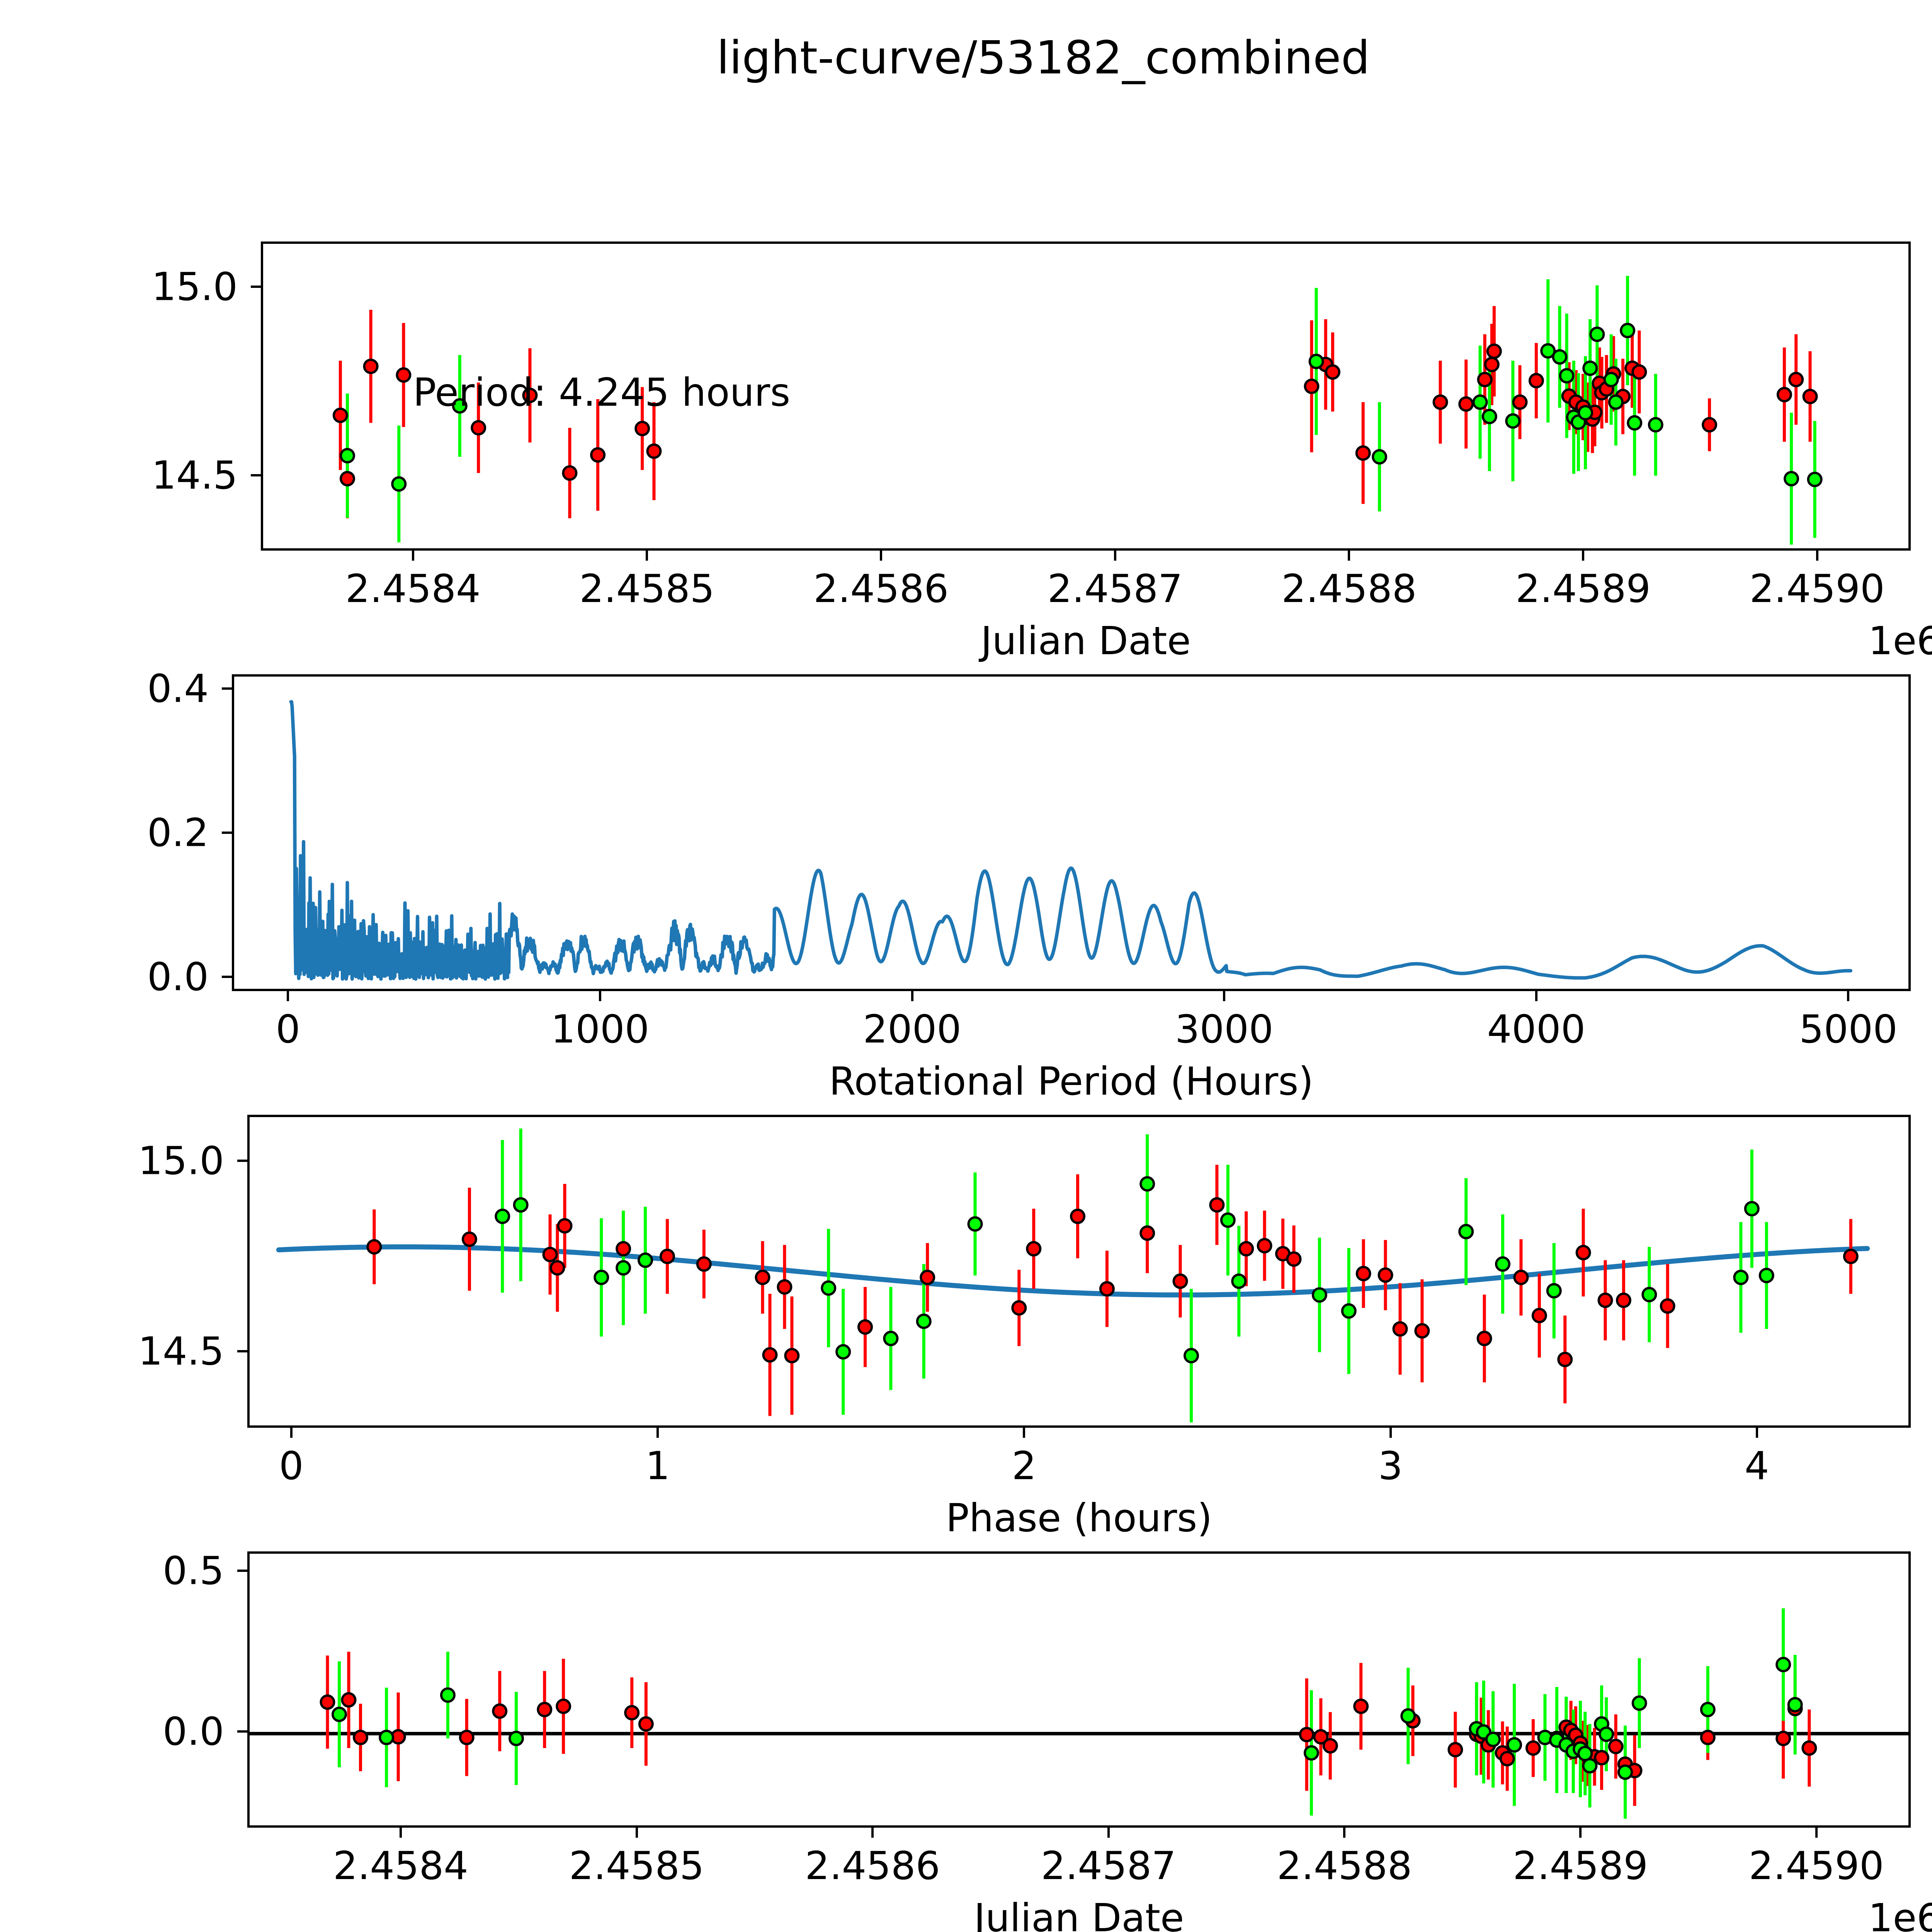 This screenshot has height=1932, width=1932. I want to click on ytick-label-residuals-0: 0.5, so click(193, 1571).